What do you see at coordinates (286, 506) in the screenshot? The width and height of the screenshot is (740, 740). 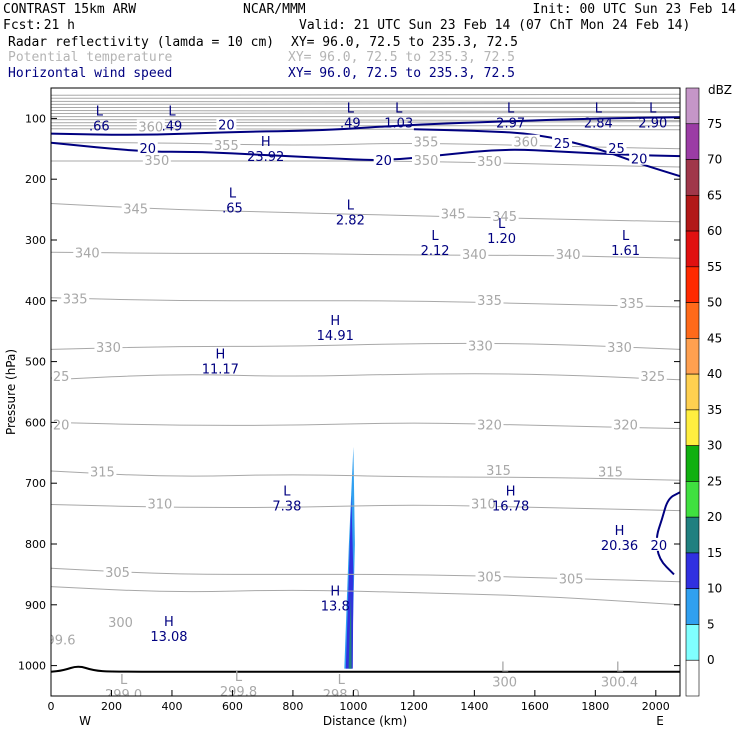 I see `extremum-value: 7.38` at bounding box center [286, 506].